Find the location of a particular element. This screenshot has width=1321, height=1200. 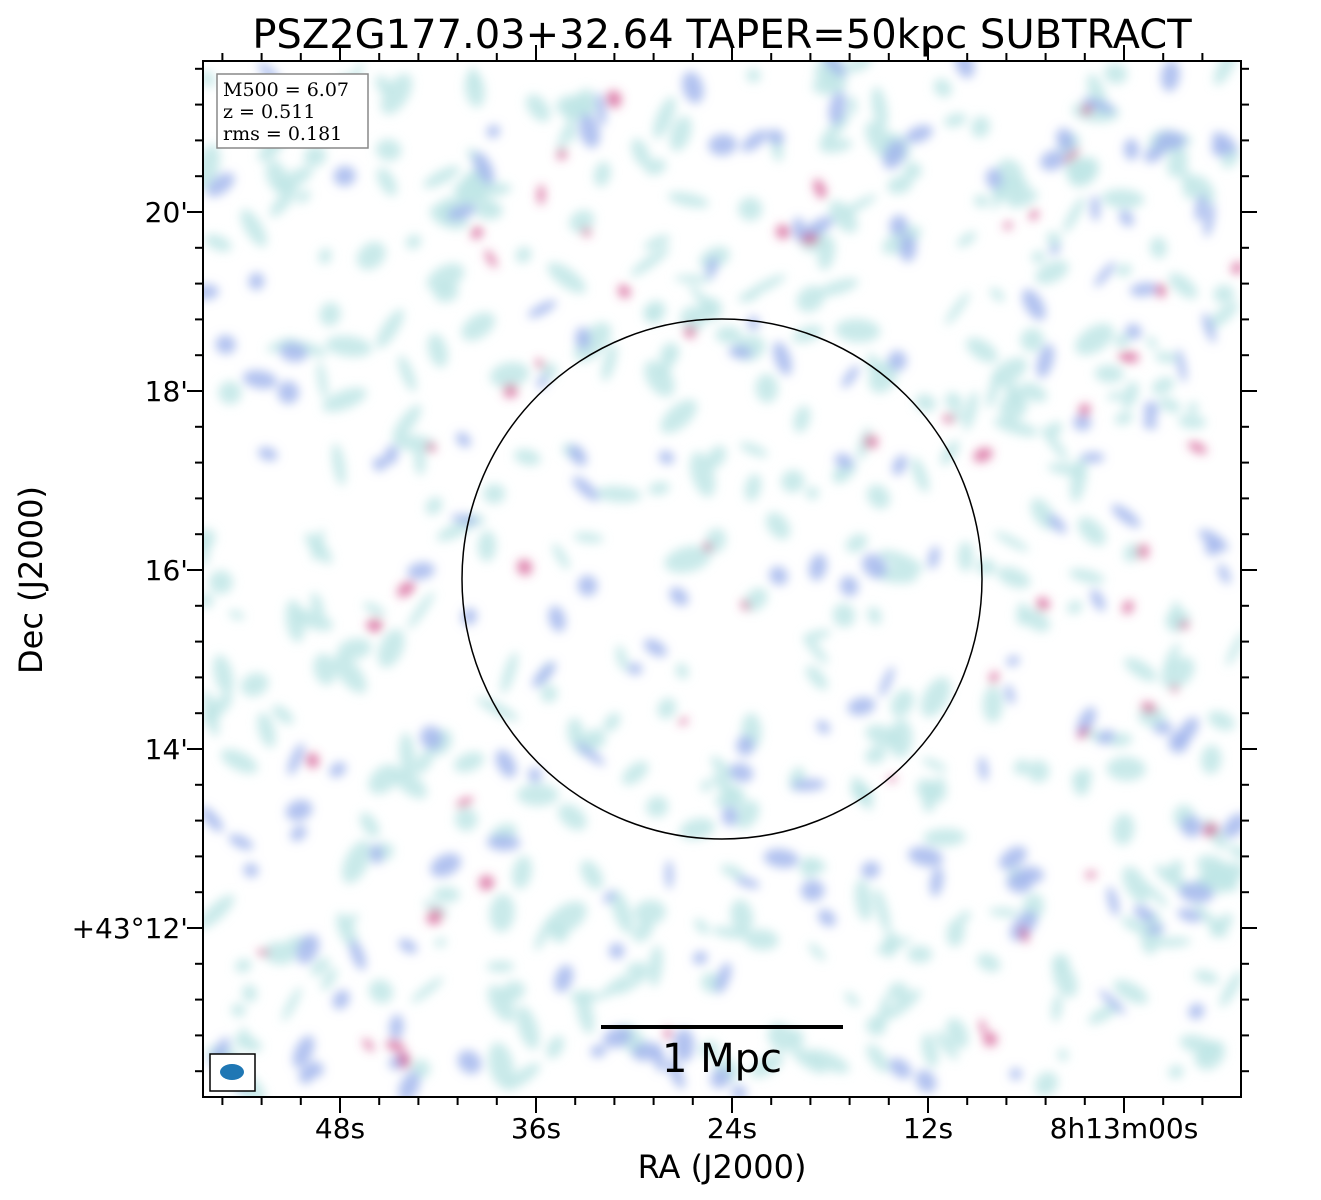

info-z: z = 0.511 is located at coordinates (269, 112).